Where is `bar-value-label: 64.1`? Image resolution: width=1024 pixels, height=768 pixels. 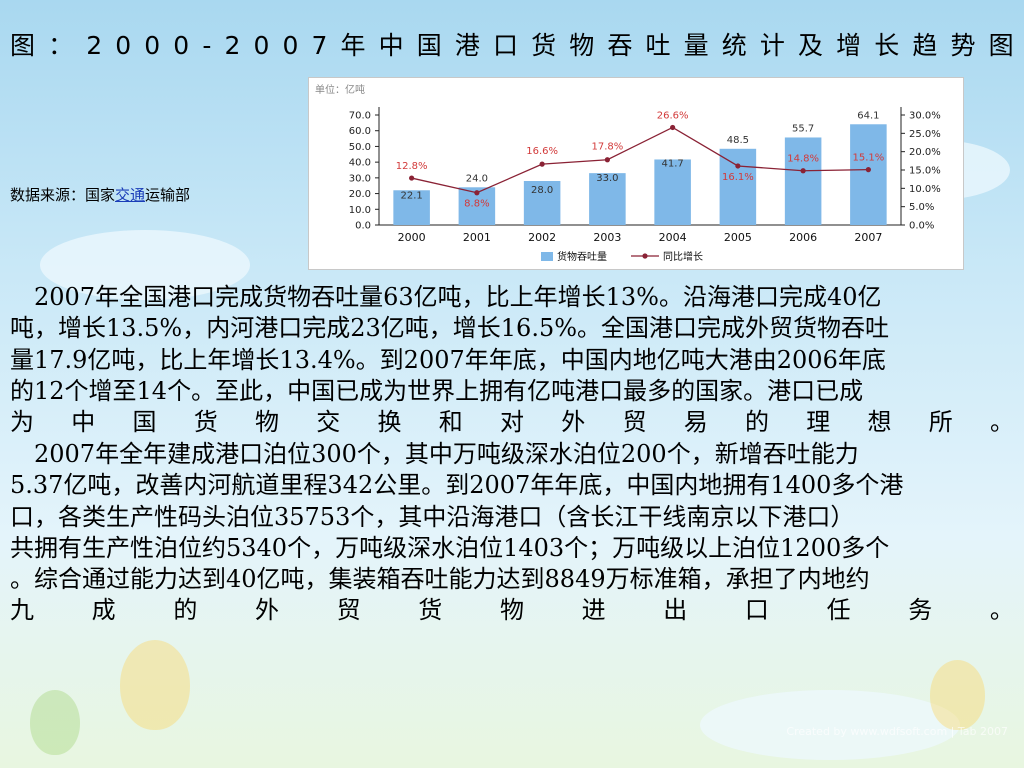
bar-value-label: 64.1 is located at coordinates (868, 115).